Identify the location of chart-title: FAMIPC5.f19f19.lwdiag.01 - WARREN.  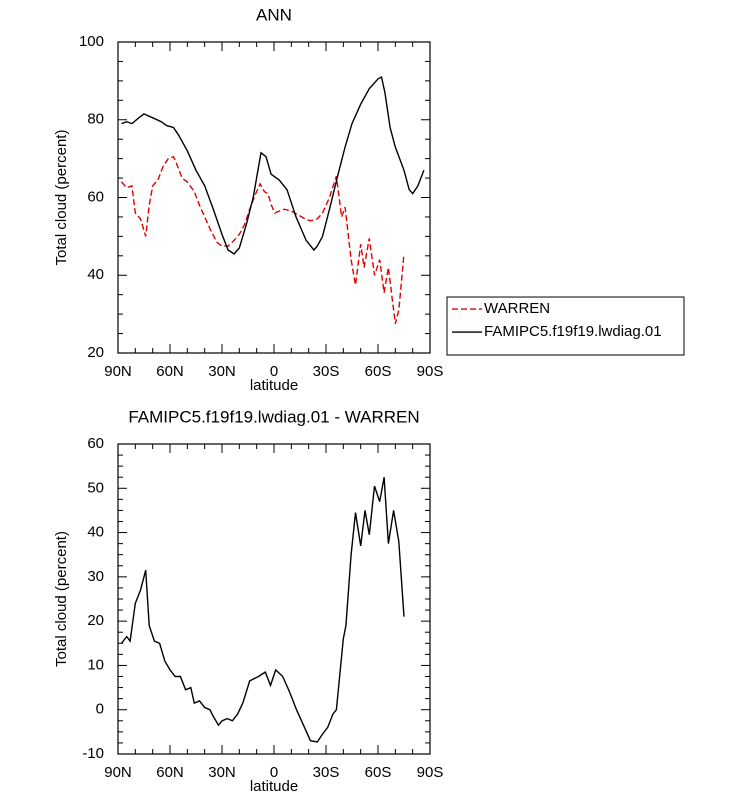
(273, 416).